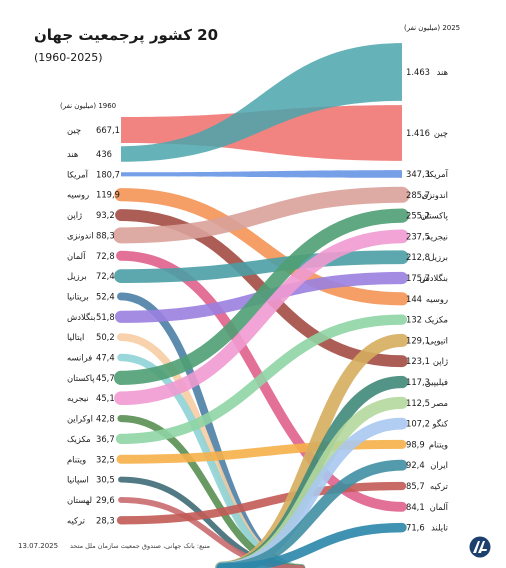 The width and height of the screenshot is (506, 568). What do you see at coordinates (442, 72) in the screenshot?
I see `label-2025-name: هند` at bounding box center [442, 72].